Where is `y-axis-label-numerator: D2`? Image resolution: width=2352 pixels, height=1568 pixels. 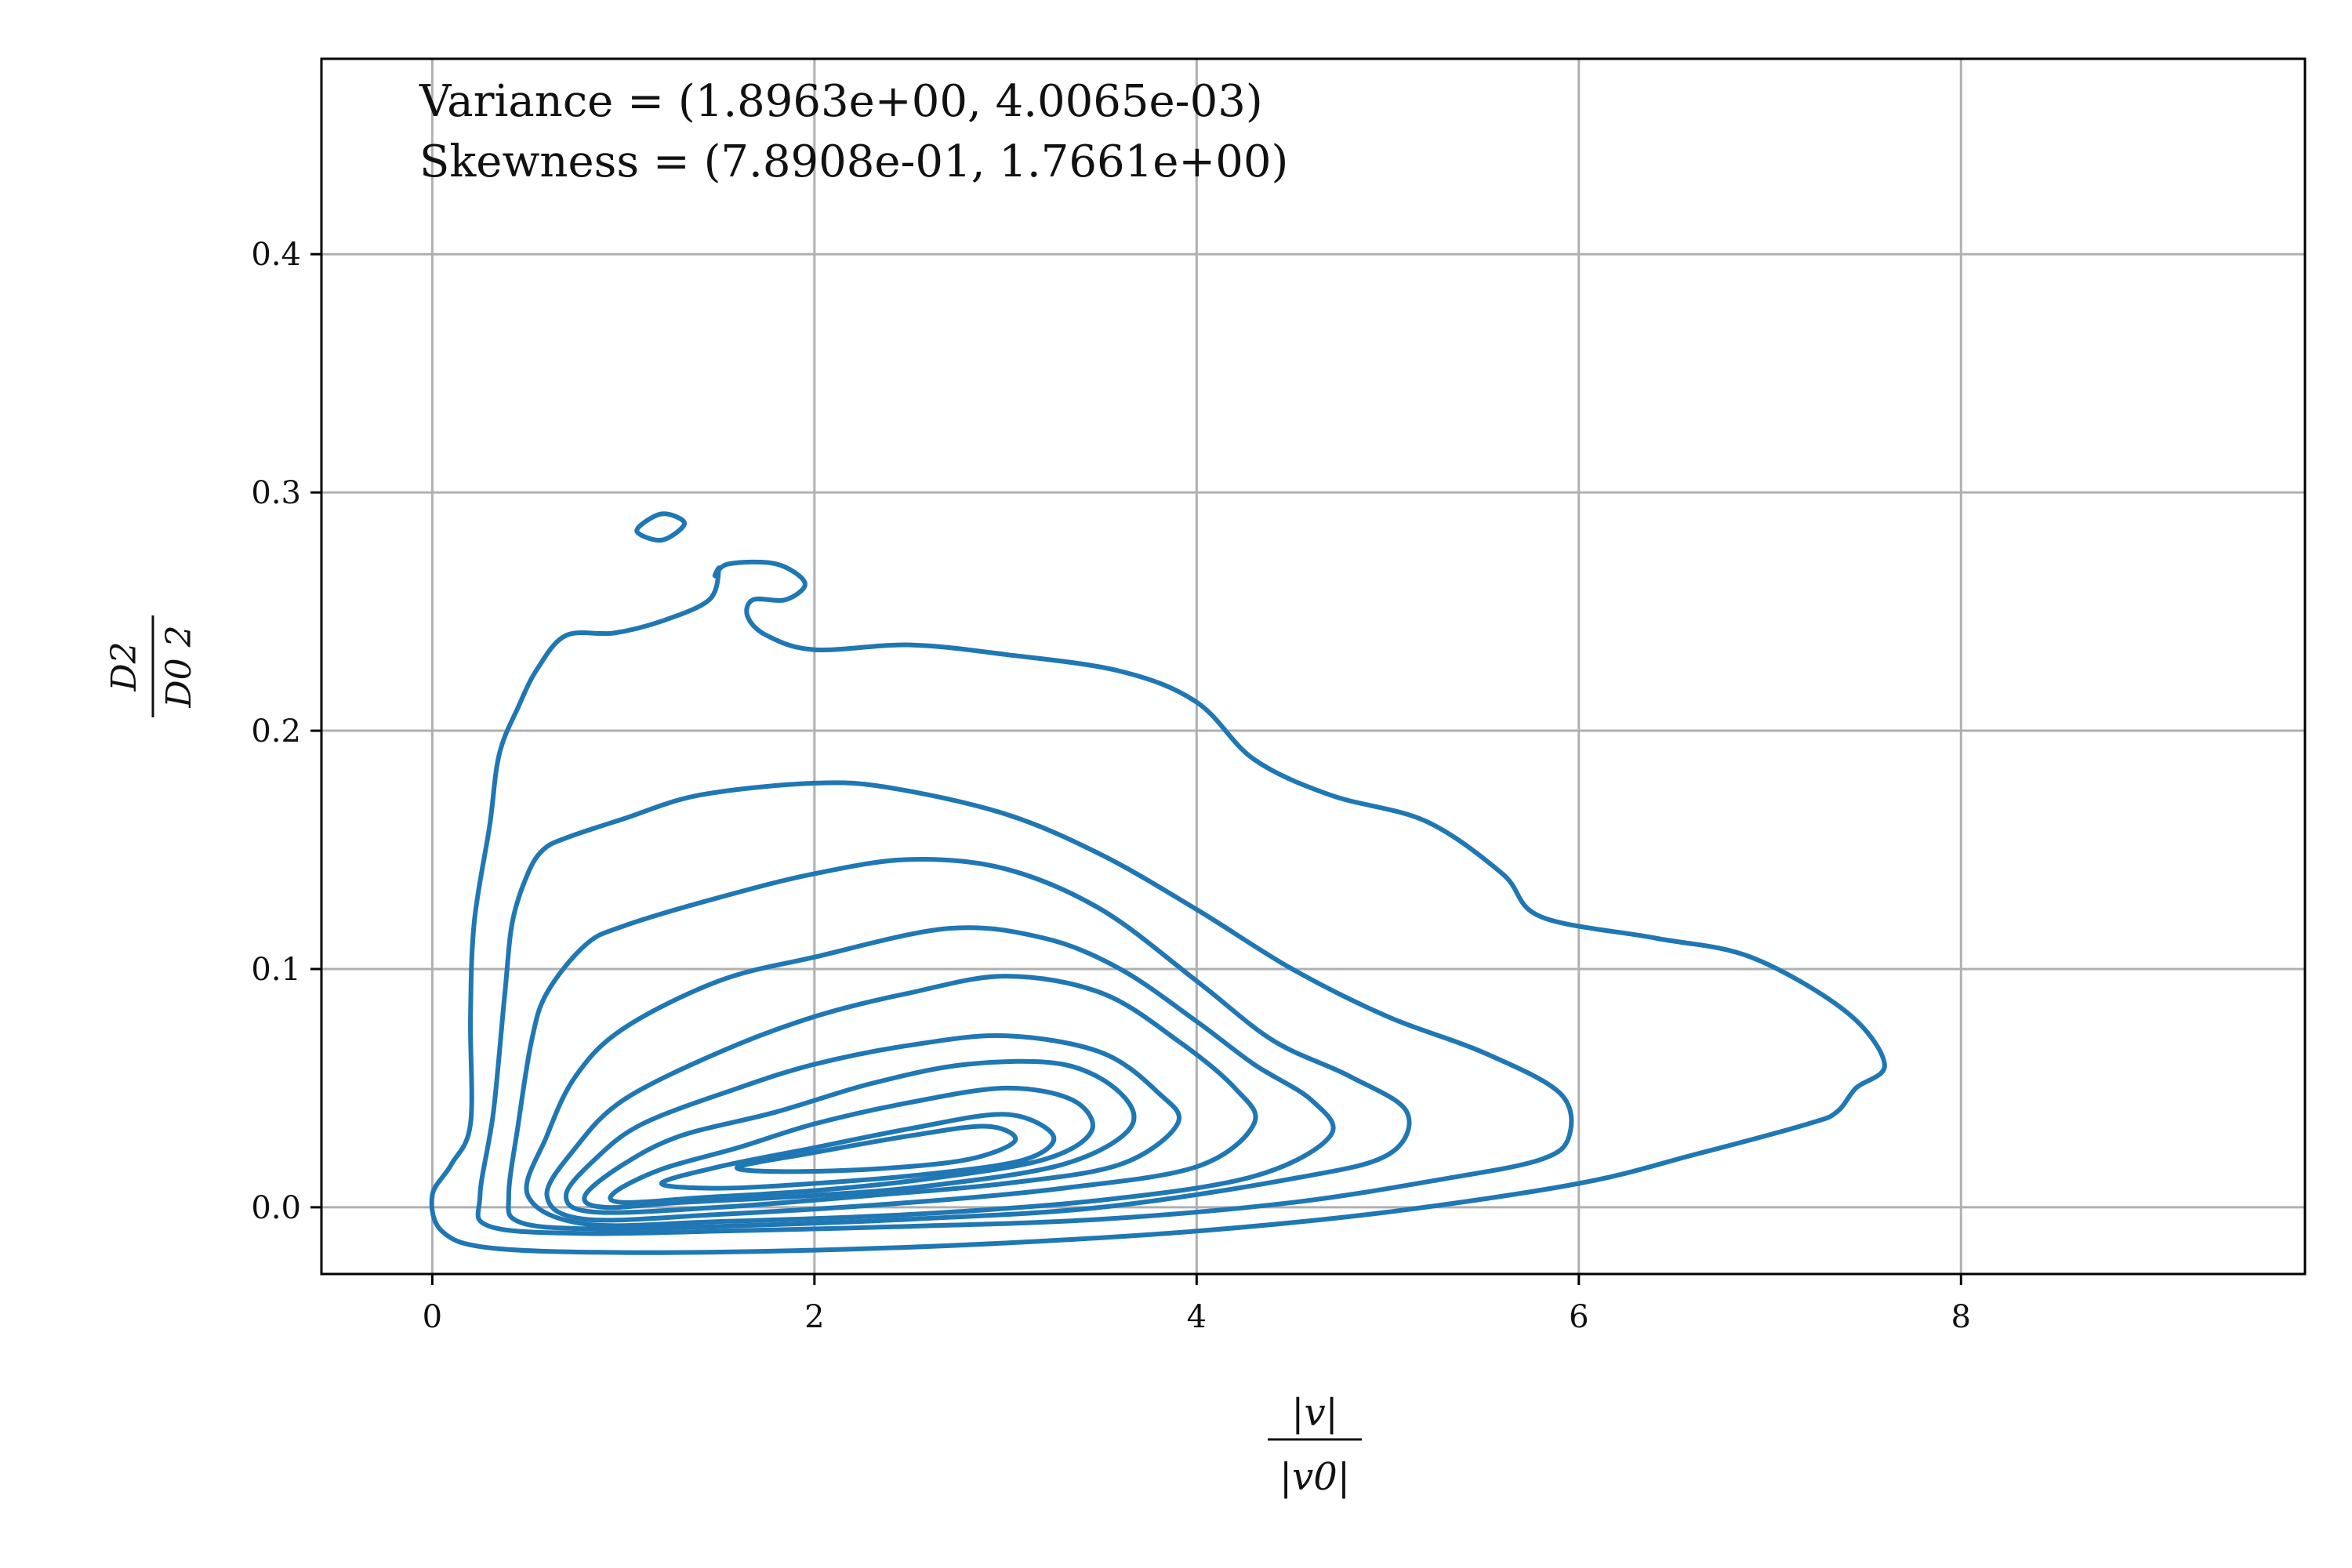 y-axis-label-numerator: D2 is located at coordinates (124, 666).